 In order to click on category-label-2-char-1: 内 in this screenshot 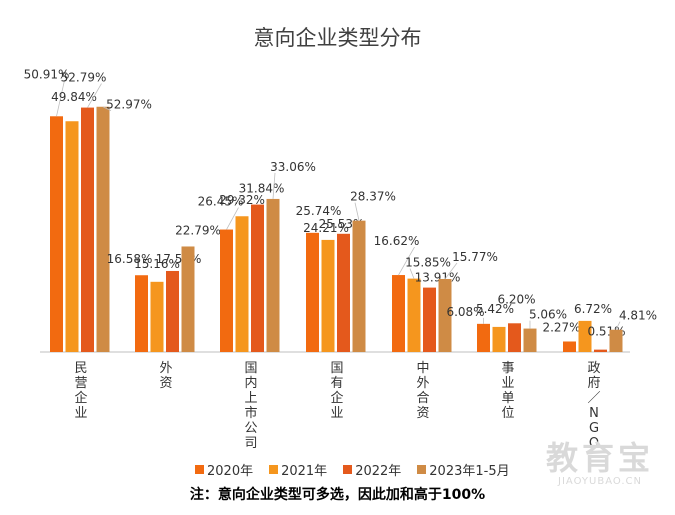, I will do `click(250, 383)`.